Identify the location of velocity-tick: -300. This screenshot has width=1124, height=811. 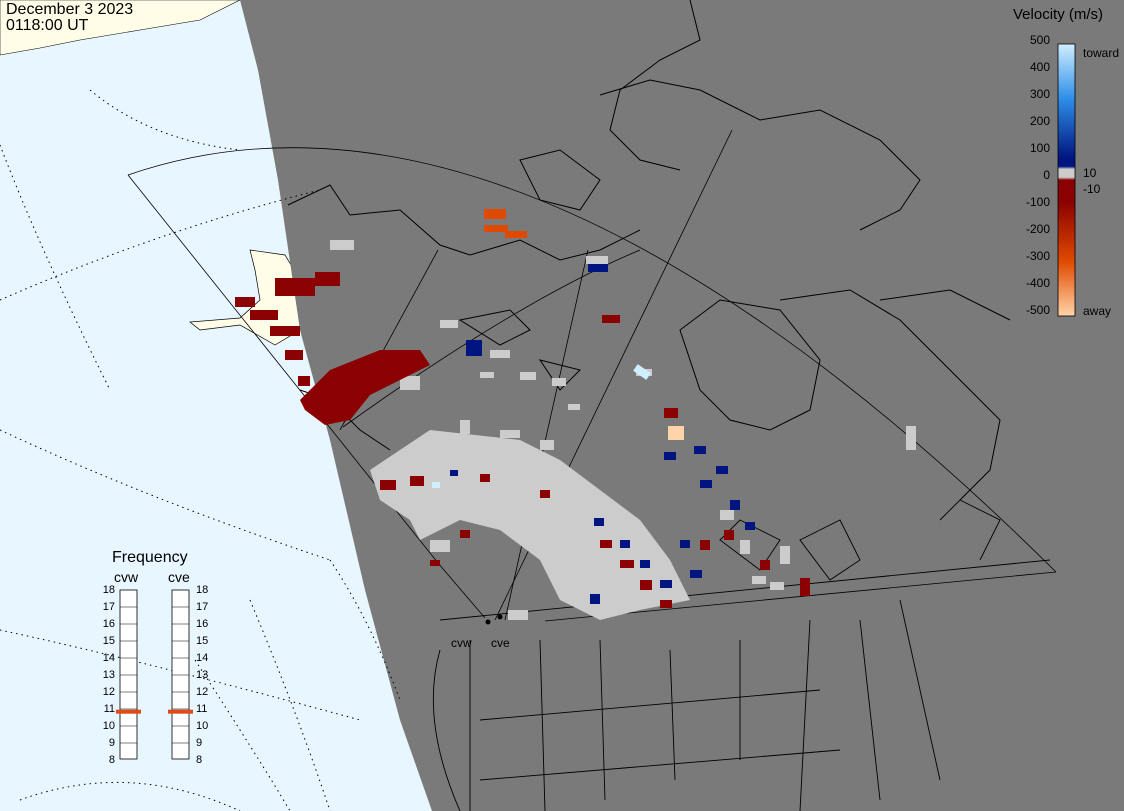
(1037, 256).